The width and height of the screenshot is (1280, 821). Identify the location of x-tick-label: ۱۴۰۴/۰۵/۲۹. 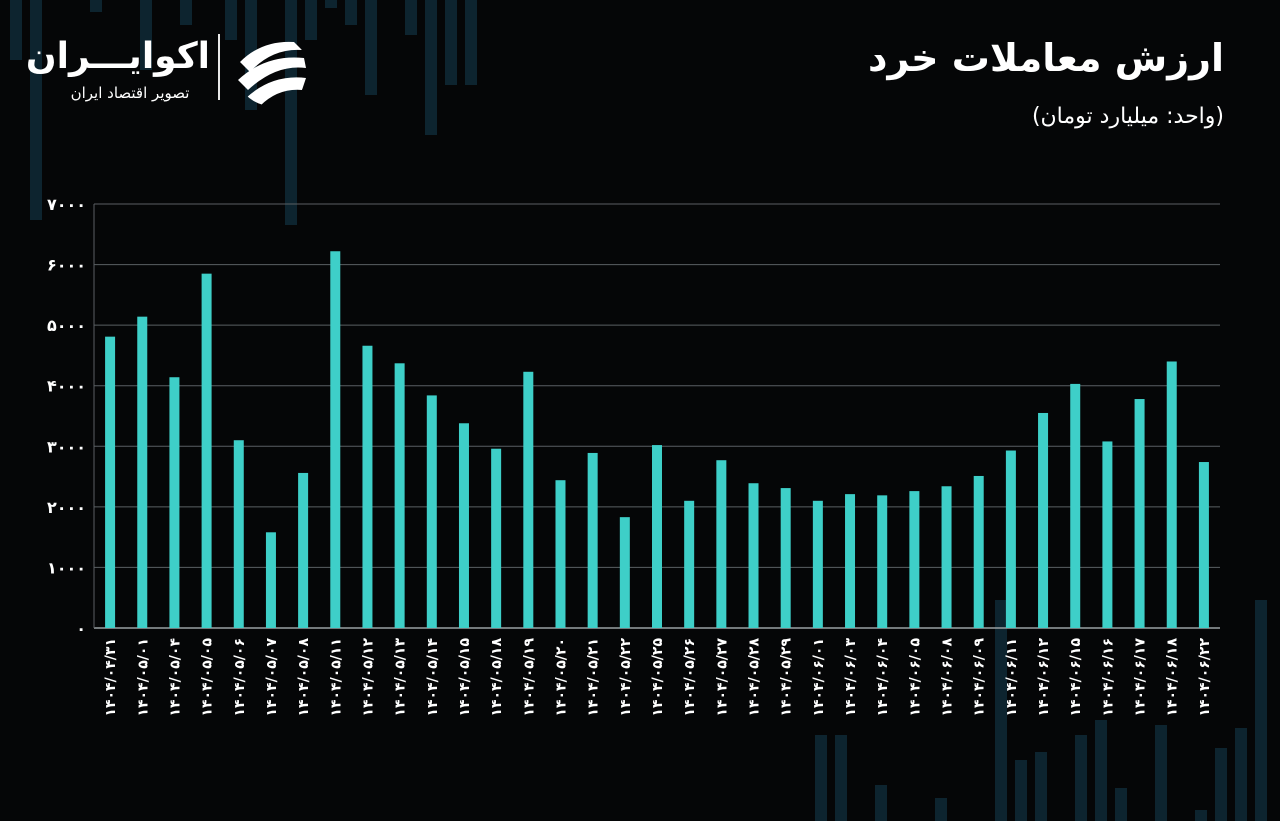
(787, 677).